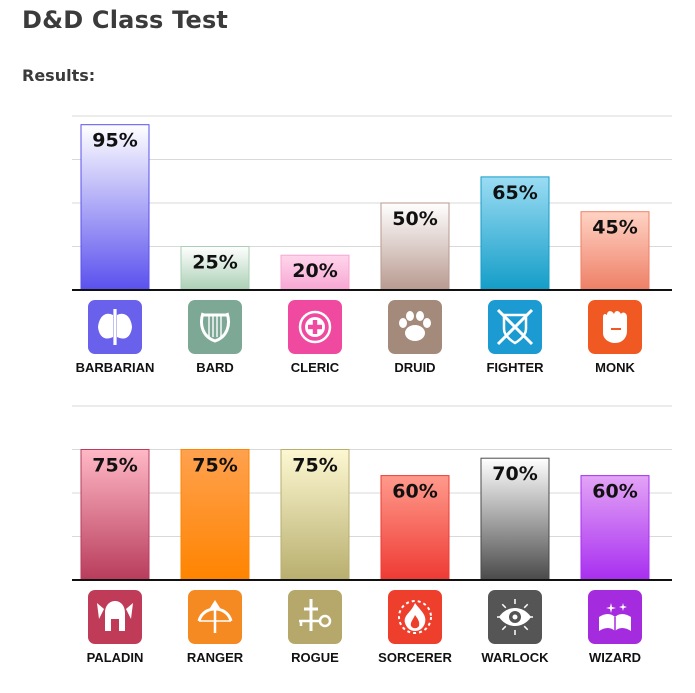 The width and height of the screenshot is (695, 693). Describe the element at coordinates (315, 657) in the screenshot. I see `class-label-rogue: ROGUE` at that location.